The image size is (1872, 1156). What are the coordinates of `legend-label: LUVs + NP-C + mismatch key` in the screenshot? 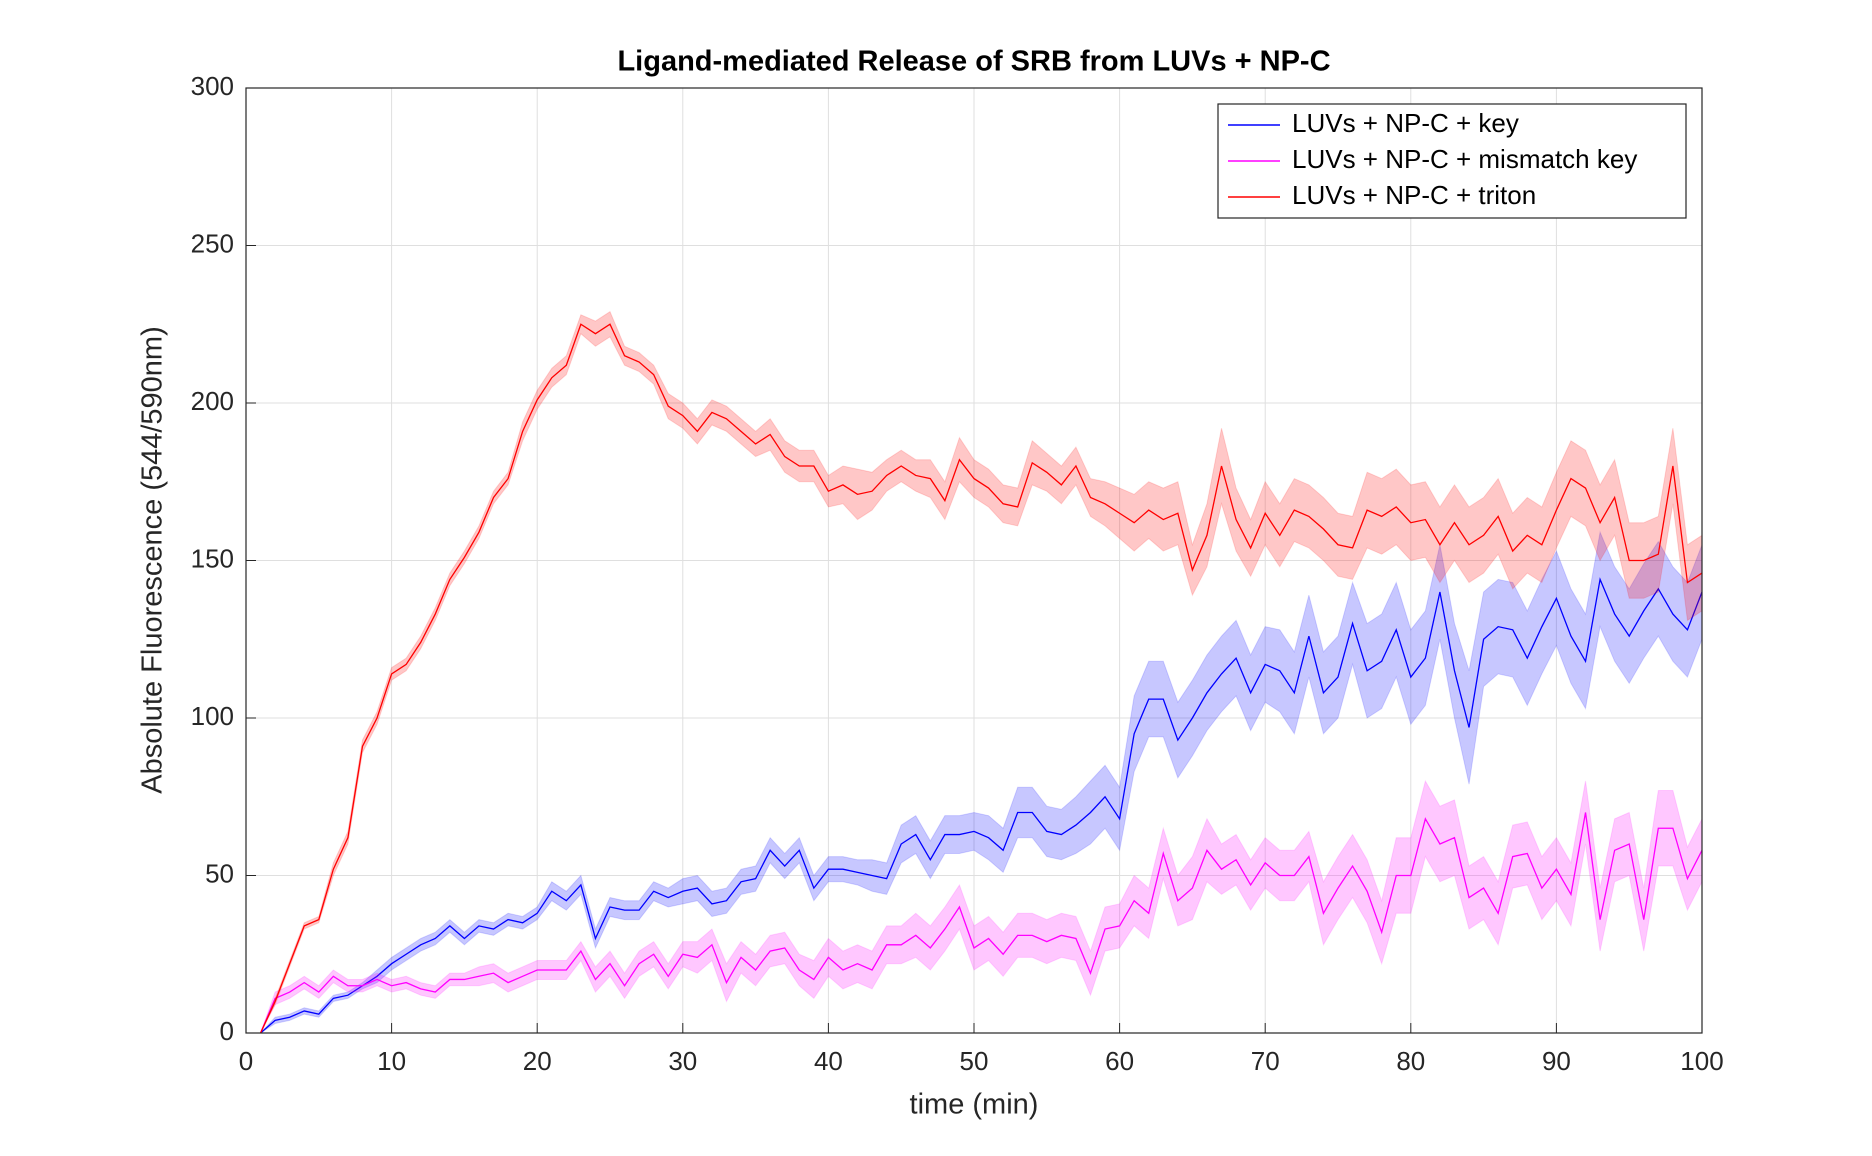 It's located at (1464, 159).